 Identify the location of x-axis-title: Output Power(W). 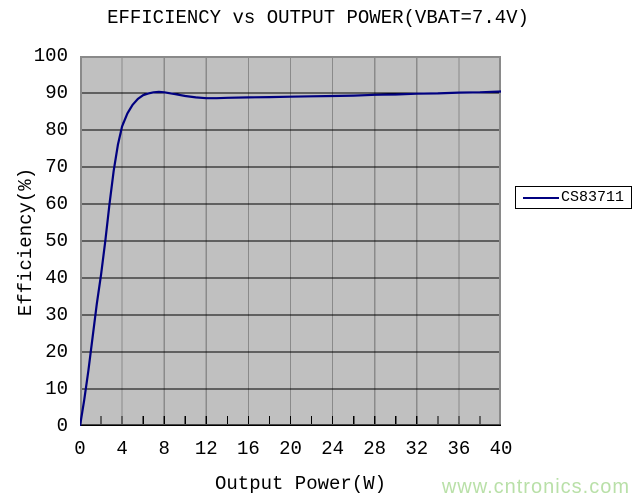
(300, 484).